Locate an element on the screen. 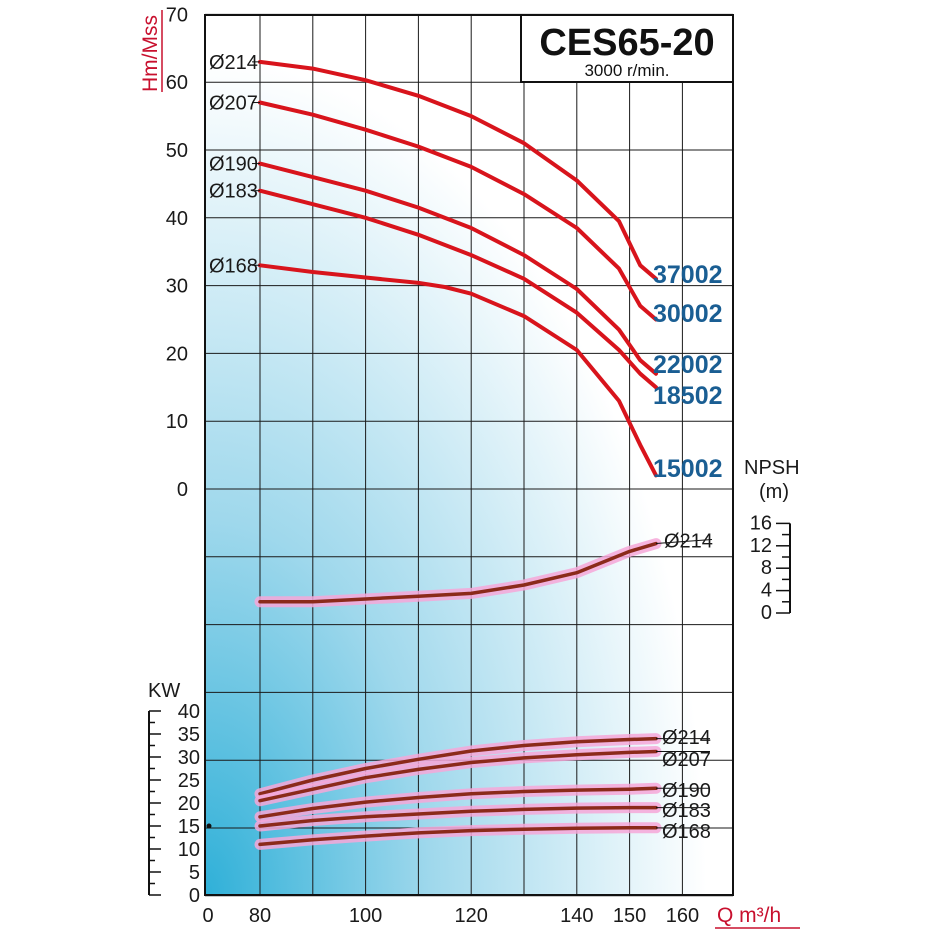  head-tick-label: 40 is located at coordinates (177, 219).